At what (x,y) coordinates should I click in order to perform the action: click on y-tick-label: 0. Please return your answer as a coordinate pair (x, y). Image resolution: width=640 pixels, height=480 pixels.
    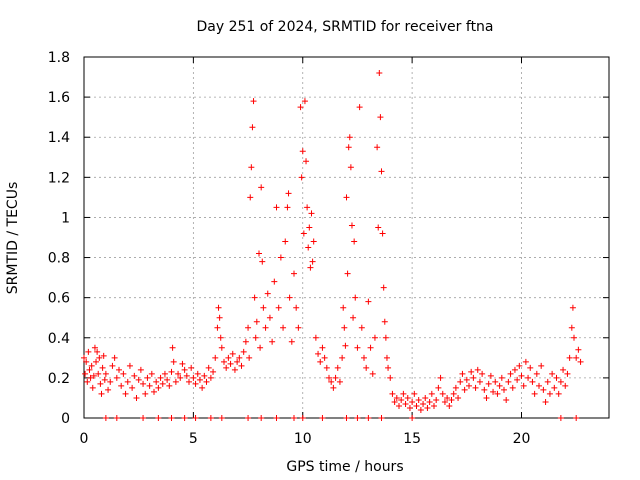
    Looking at the image, I should click on (65, 419).